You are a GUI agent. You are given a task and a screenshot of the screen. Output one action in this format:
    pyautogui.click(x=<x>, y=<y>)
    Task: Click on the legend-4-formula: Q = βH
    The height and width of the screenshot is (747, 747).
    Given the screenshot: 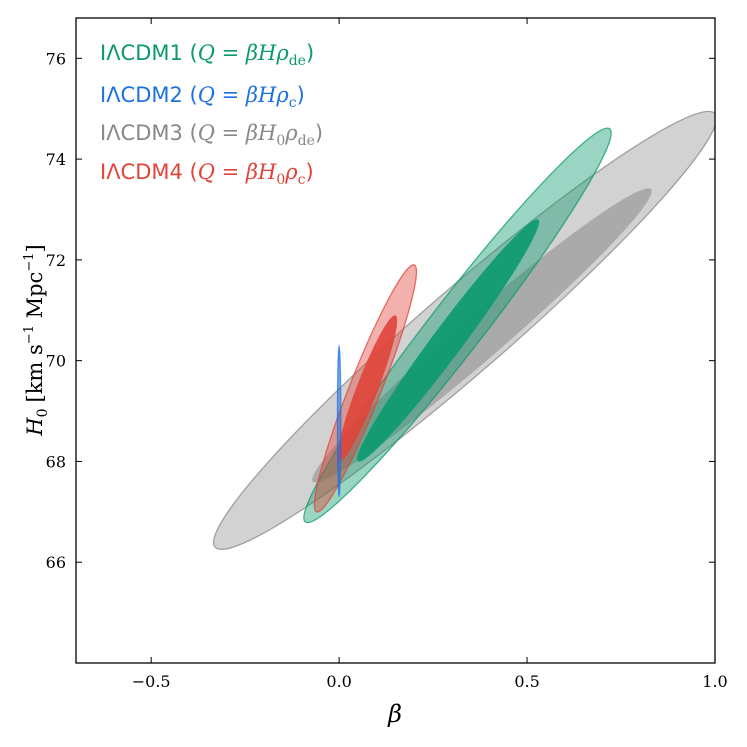 What is the action you would take?
    pyautogui.click(x=237, y=172)
    